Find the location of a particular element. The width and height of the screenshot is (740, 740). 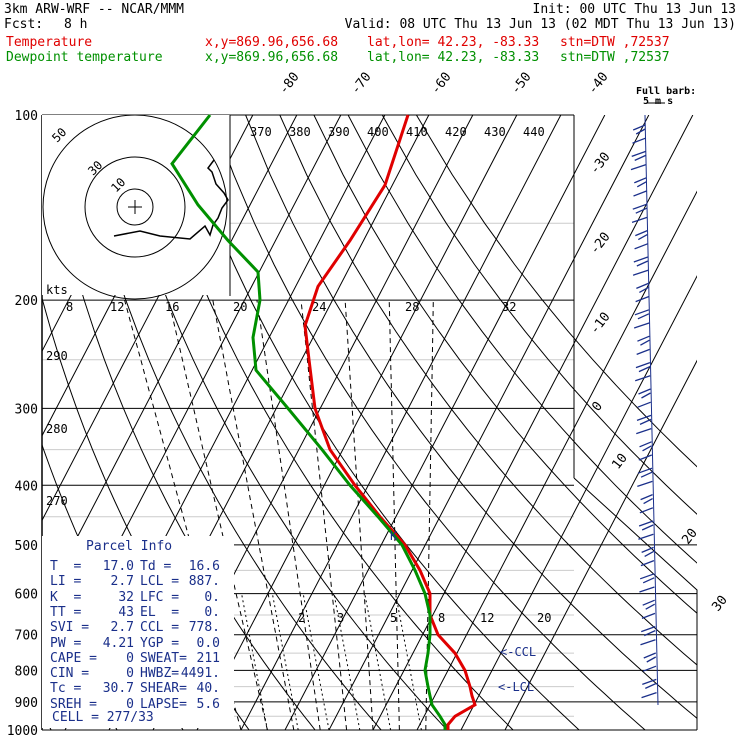

isotherm-label: -60 is located at coordinates (441, 84).